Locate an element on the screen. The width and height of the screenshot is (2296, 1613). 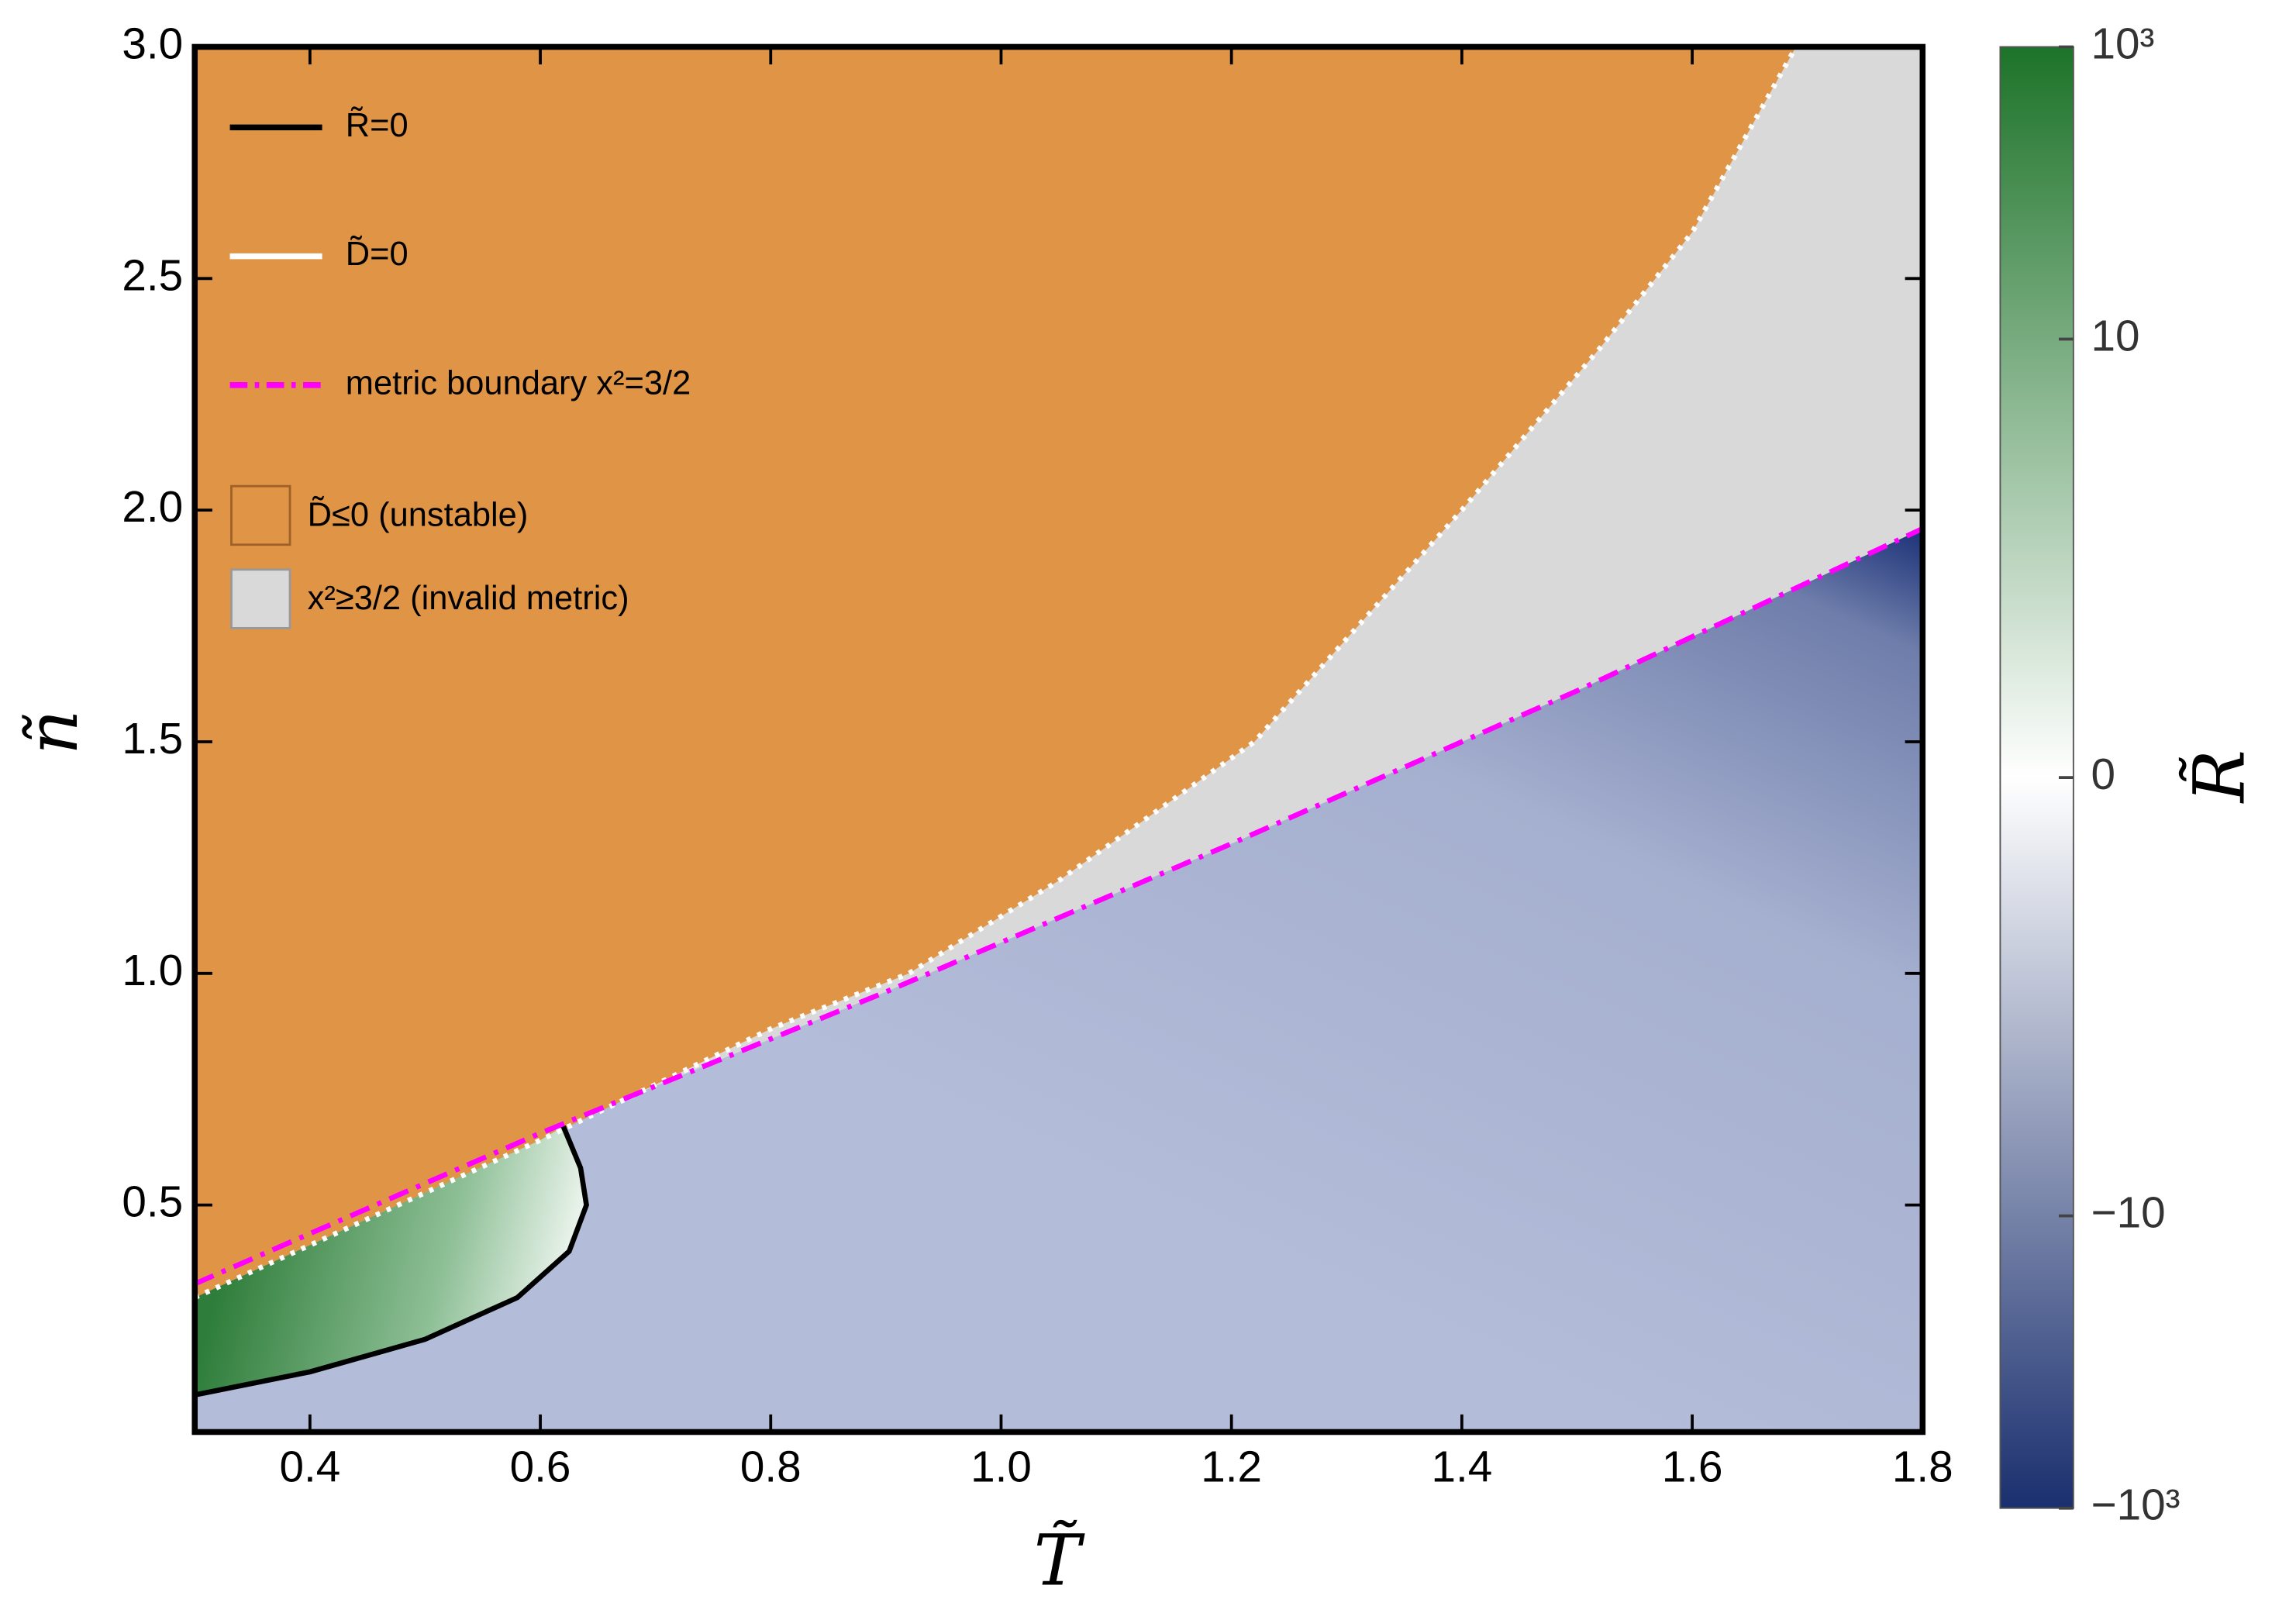
colorbar is located at coordinates (2036, 777).